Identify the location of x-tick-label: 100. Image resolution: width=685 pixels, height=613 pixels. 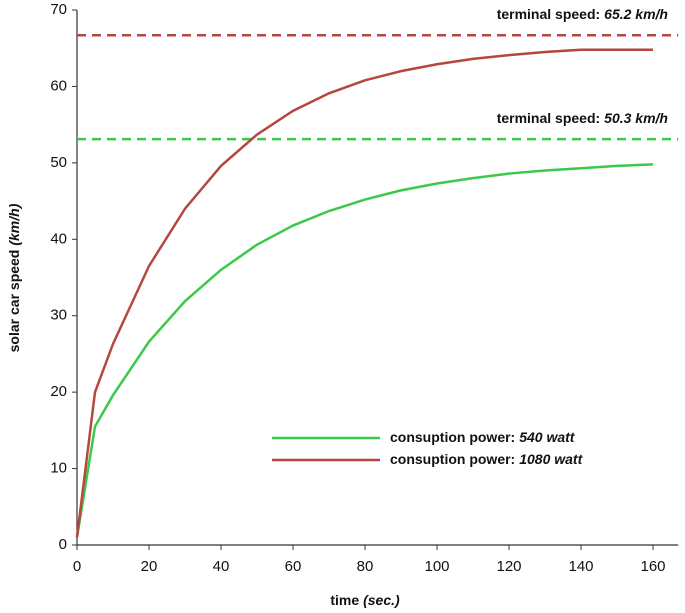
(436, 566).